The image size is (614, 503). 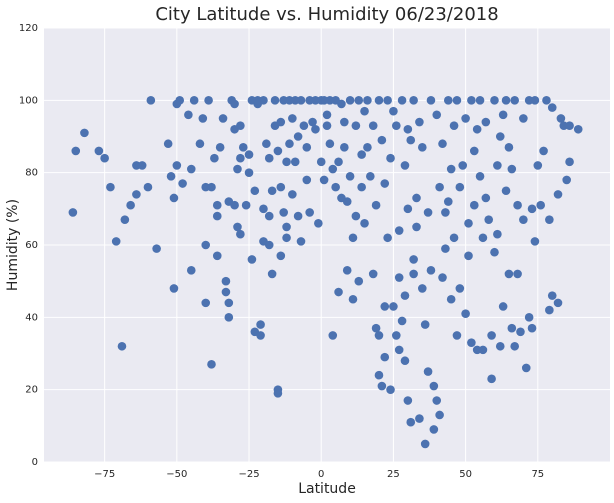 What do you see at coordinates (31, 390) in the screenshot?
I see `y-tick-label: 20` at bounding box center [31, 390].